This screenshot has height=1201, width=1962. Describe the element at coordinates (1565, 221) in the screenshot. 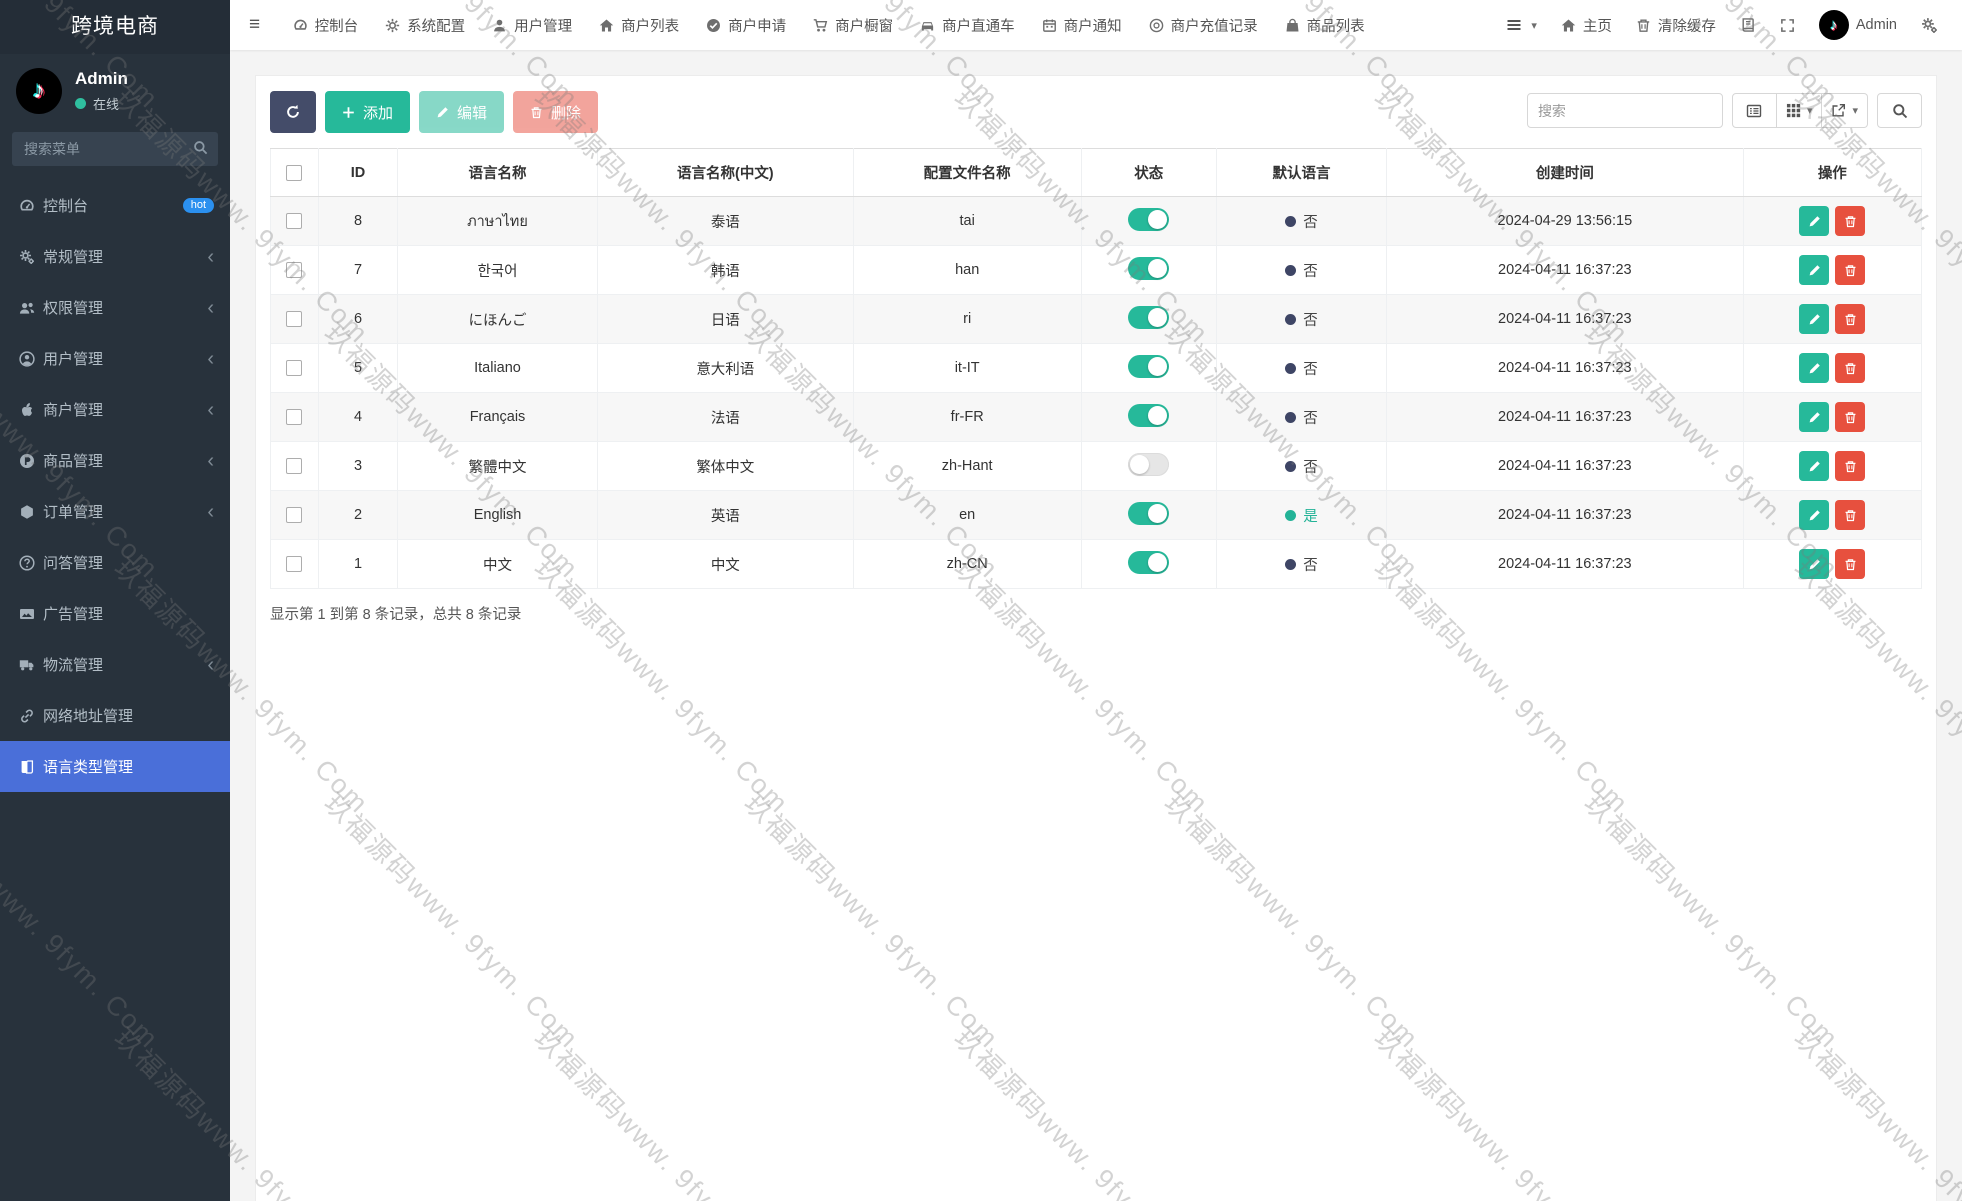

I see `cell-created-time: 2024-04-29 13:56:15` at that location.